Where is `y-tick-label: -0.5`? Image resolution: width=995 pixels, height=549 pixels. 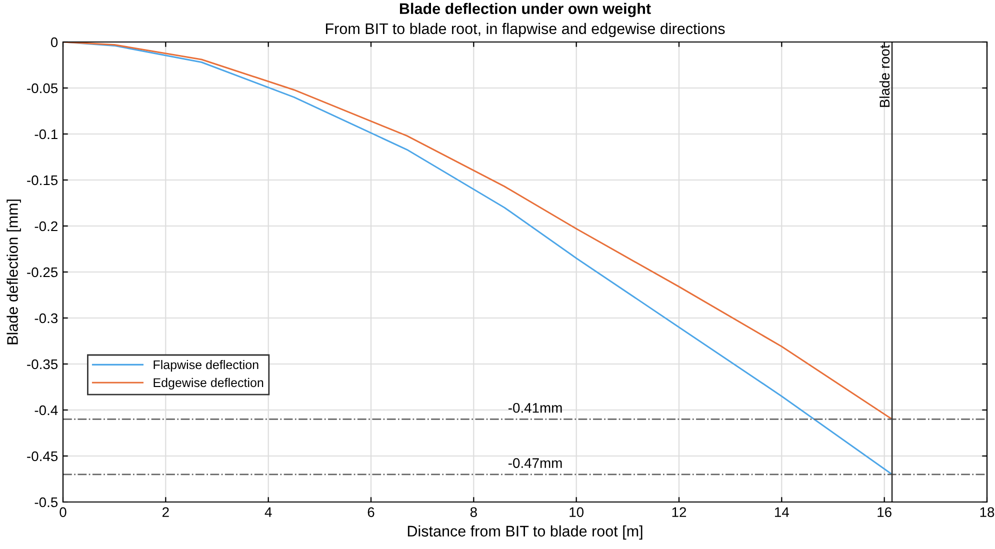
y-tick-label: -0.5 is located at coordinates (46, 502).